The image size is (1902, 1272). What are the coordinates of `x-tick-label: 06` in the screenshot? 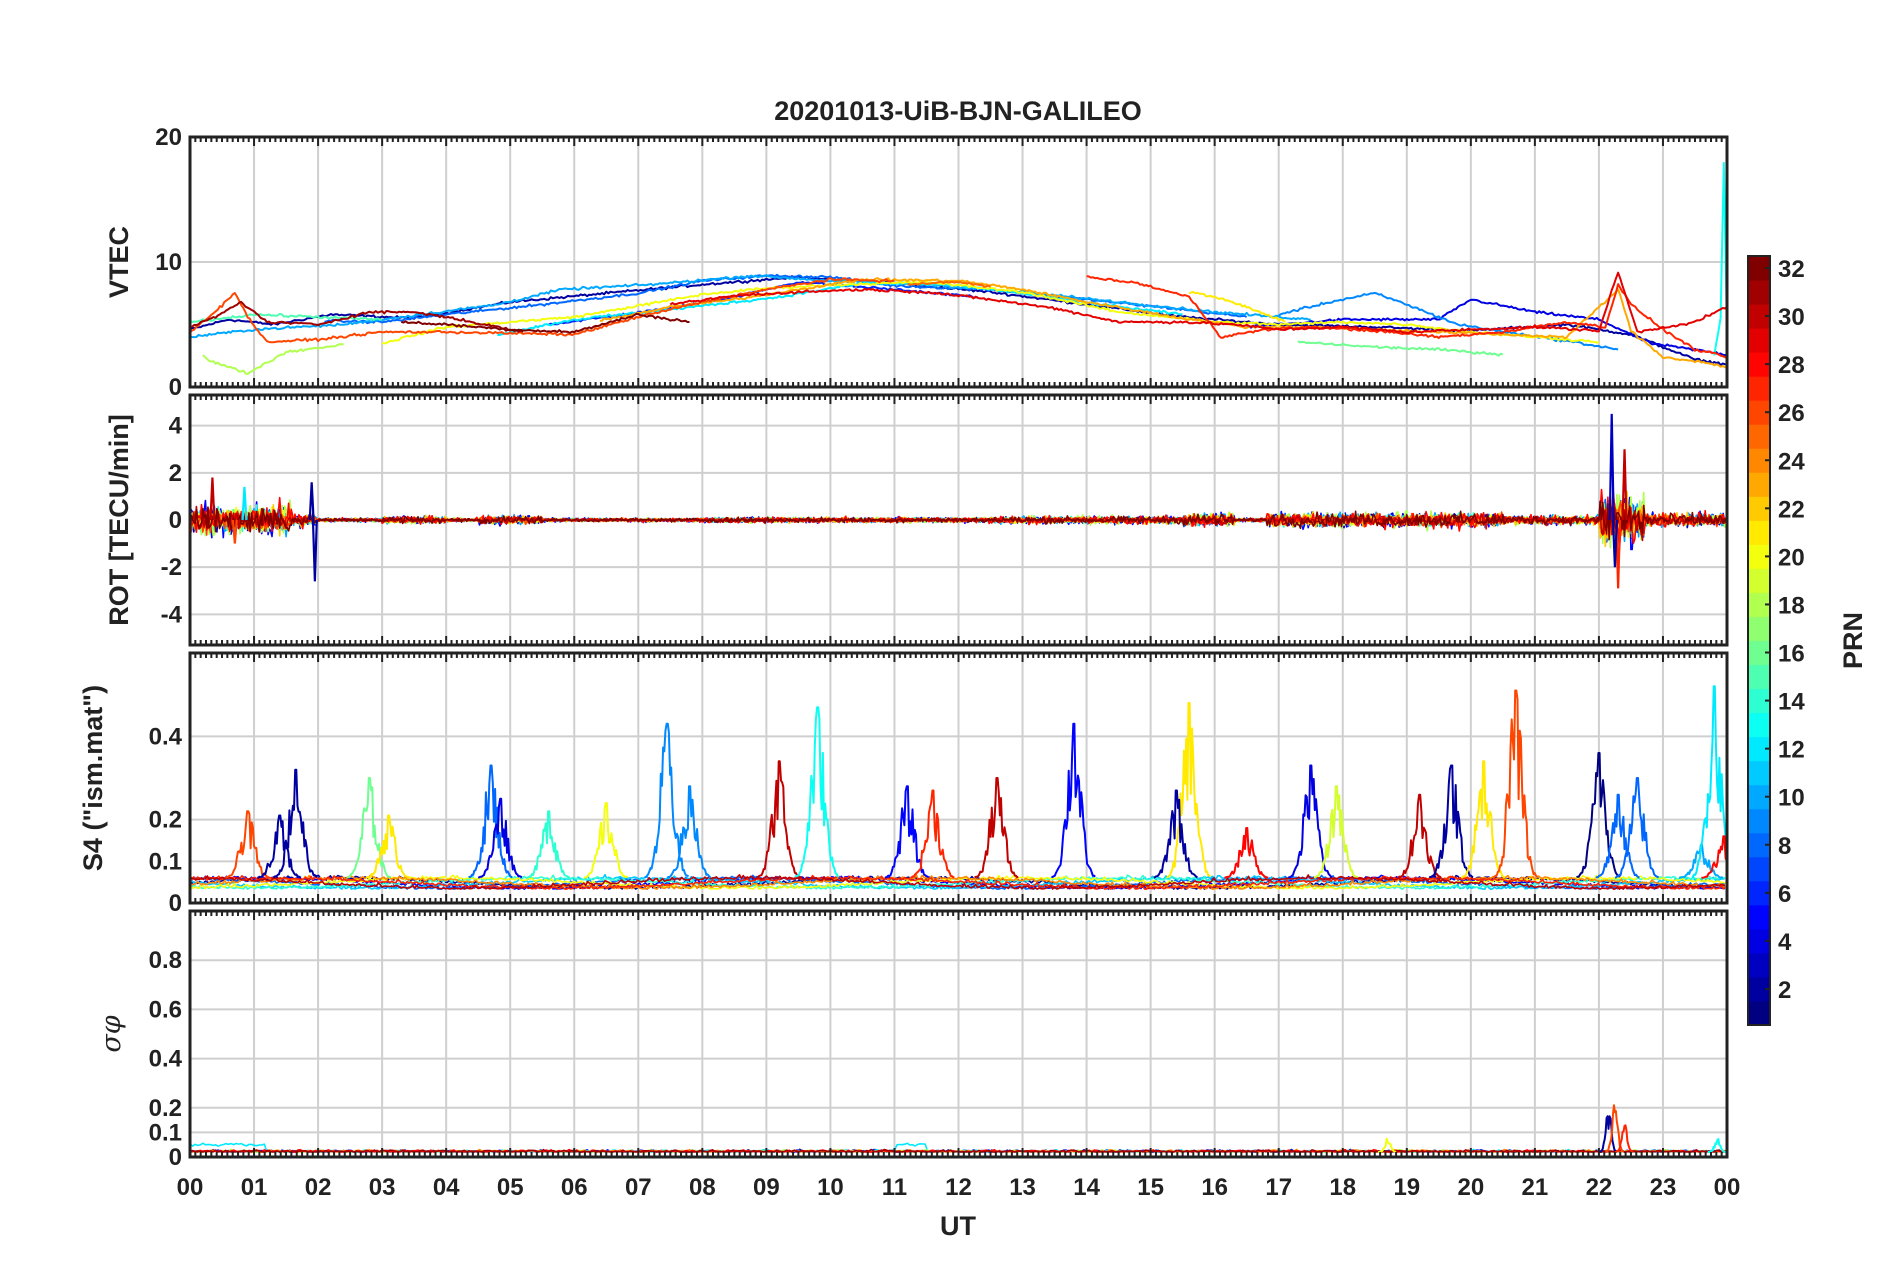 It's located at (574, 1187).